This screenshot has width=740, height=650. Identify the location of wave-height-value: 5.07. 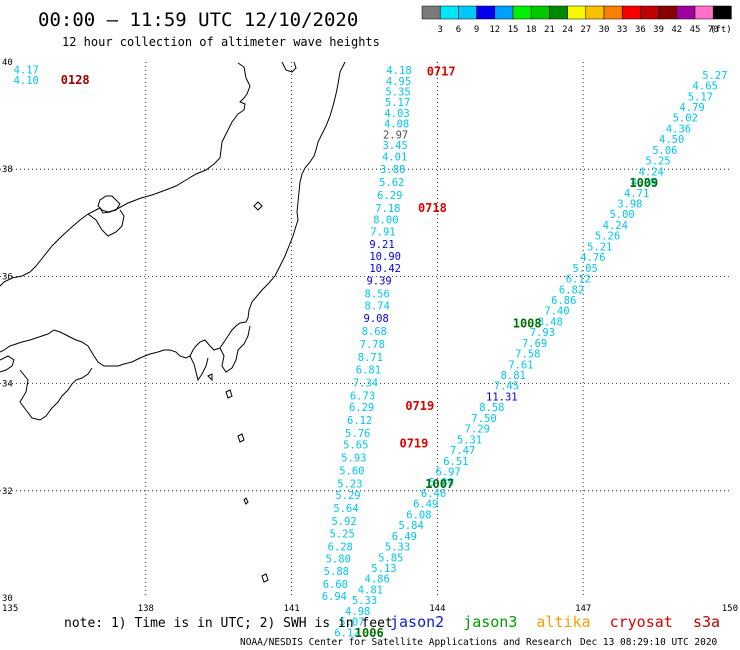
(351, 623).